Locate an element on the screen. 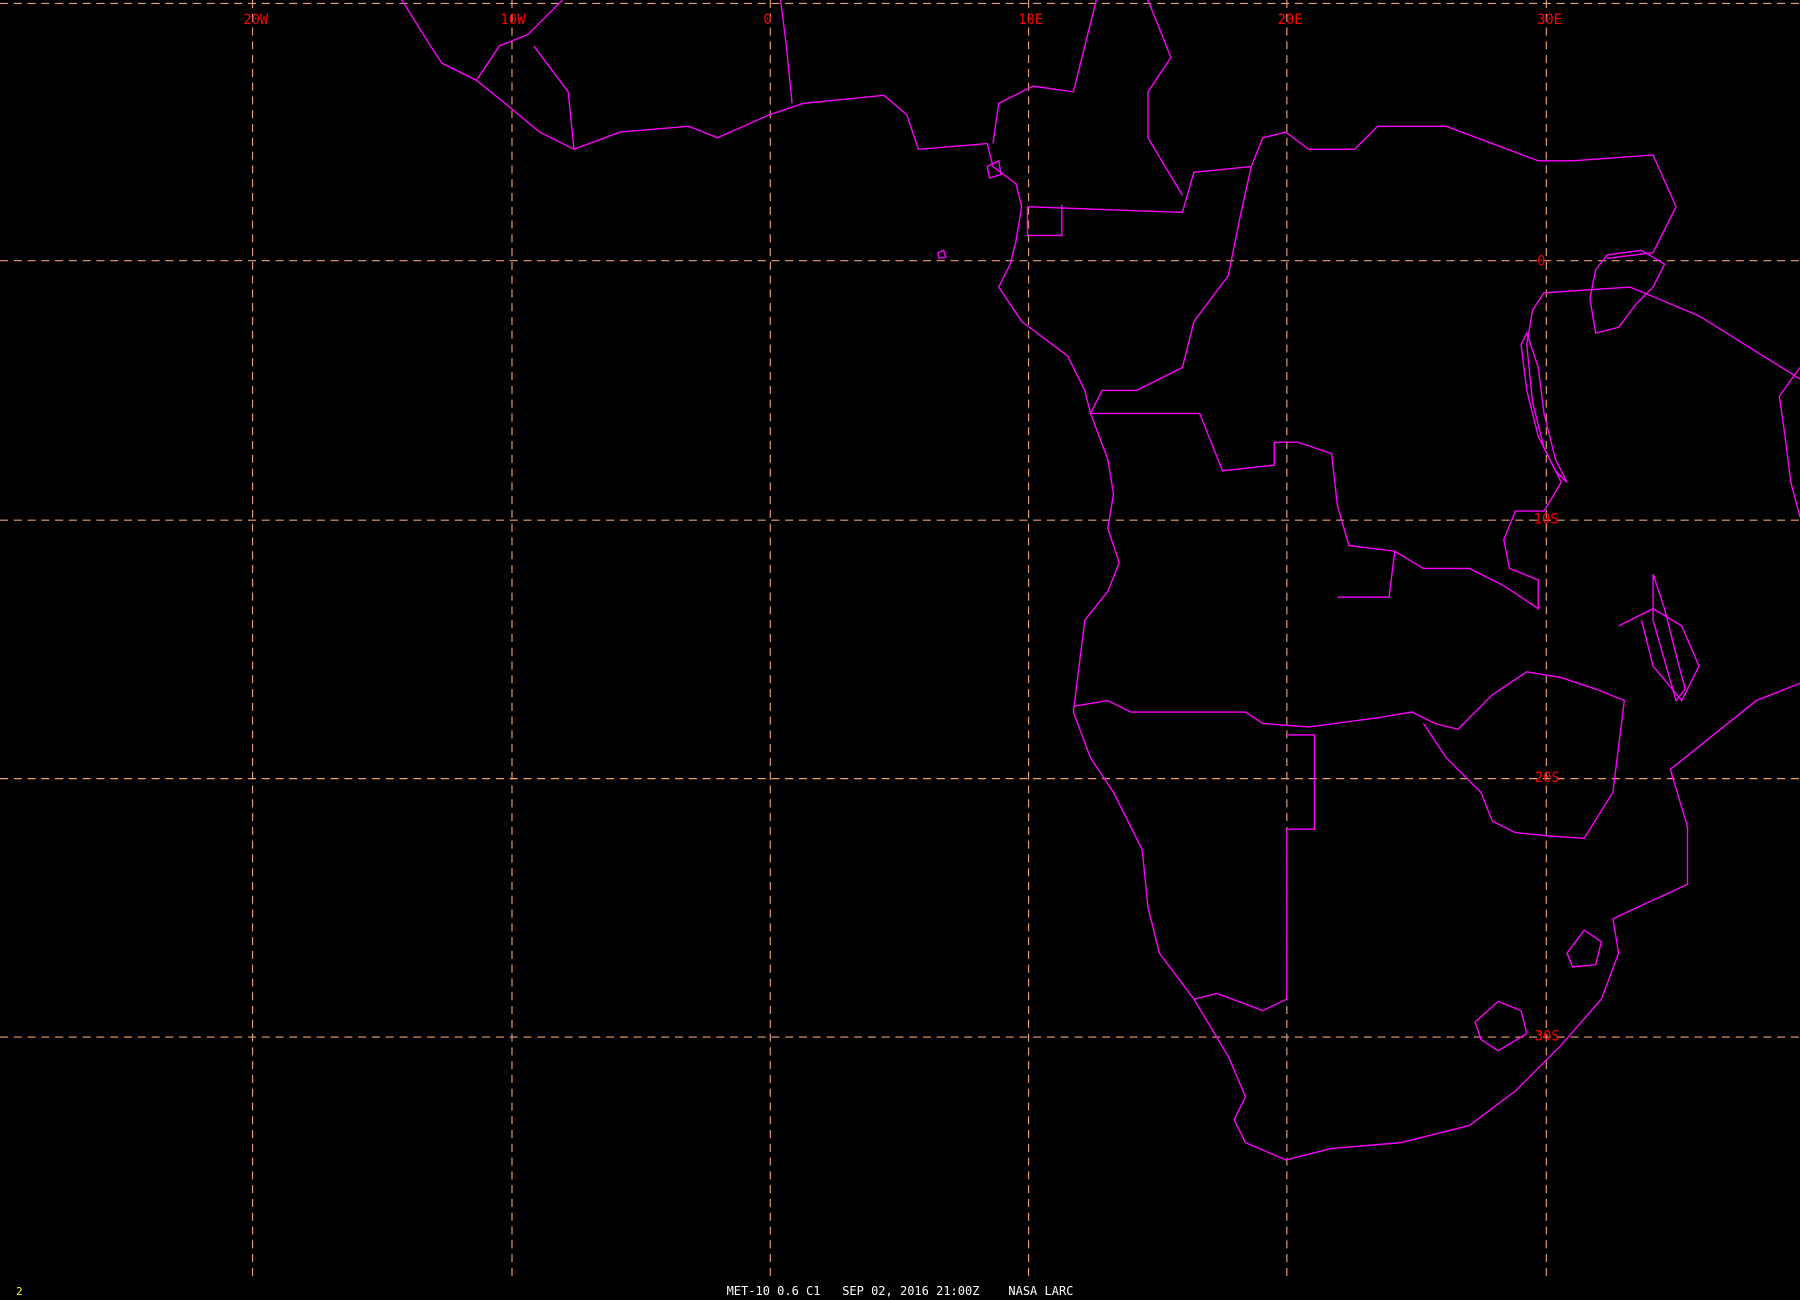 This screenshot has height=1300, width=1800. lon-label-10w: 10W is located at coordinates (514, 20).